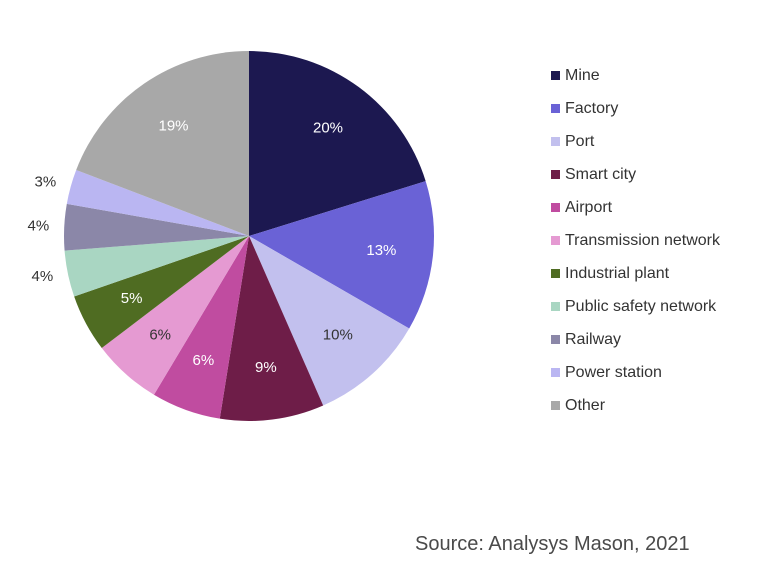 This screenshot has height=578, width=761. I want to click on legend-label: Public safety network, so click(641, 306).